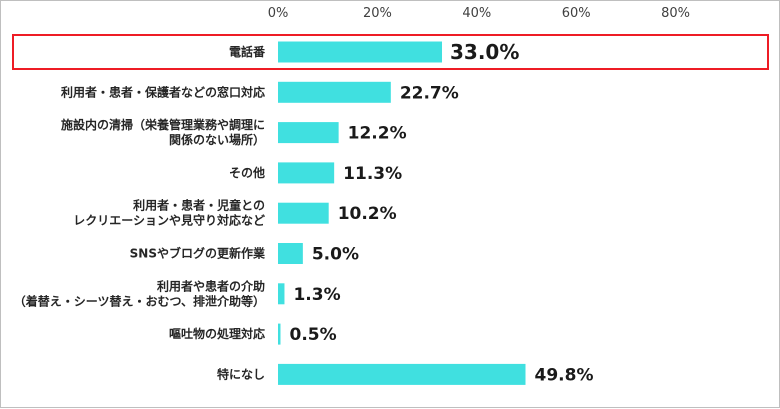  What do you see at coordinates (169, 220) in the screenshot?
I see `category-label: レクリエーションや見守り対応など` at bounding box center [169, 220].